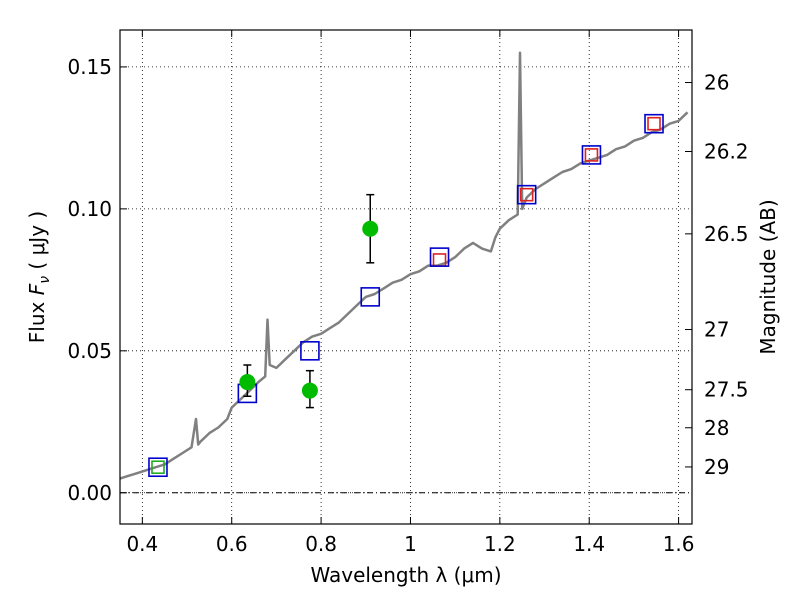  Describe the element at coordinates (410, 544) in the screenshot. I see `x-tick-label: 1` at that location.